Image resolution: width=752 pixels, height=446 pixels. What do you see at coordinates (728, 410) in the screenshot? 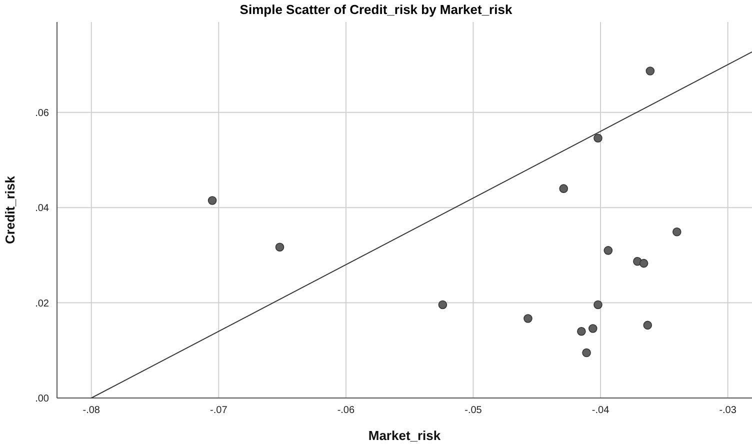
I see `x-tick-label: -.03` at bounding box center [728, 410].